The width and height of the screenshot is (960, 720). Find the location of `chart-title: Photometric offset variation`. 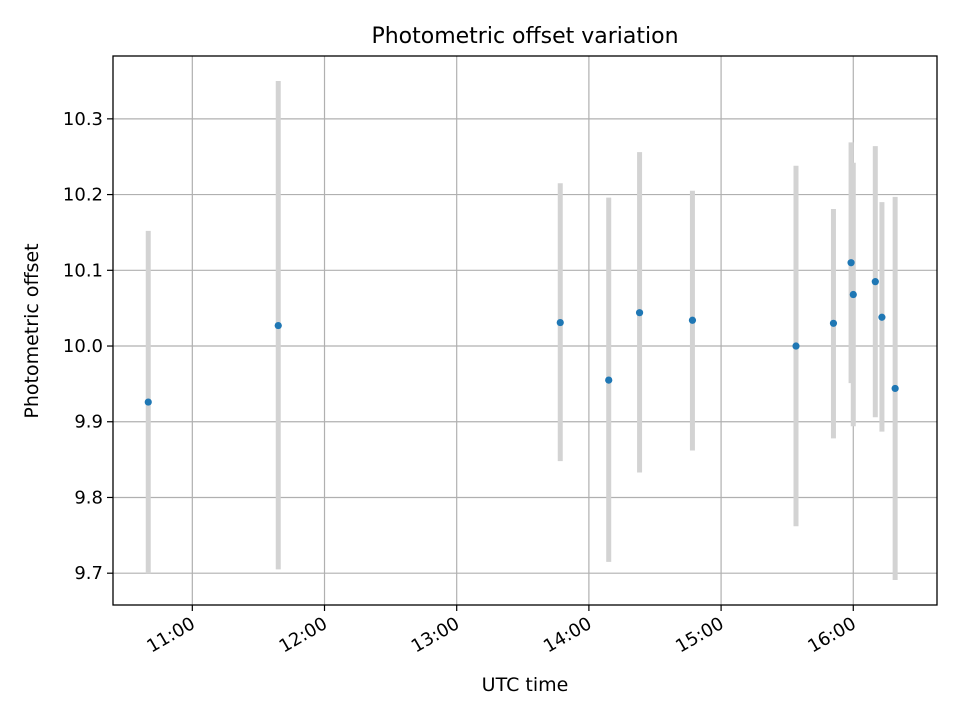

chart-title: Photometric offset variation is located at coordinates (524, 36).